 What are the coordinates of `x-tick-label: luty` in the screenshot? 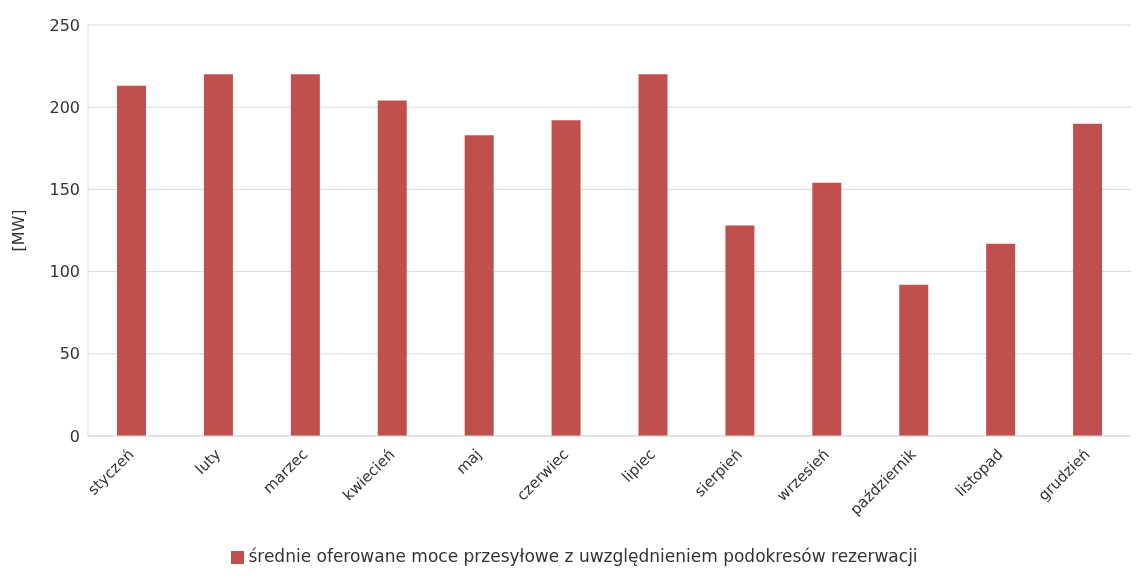 It's located at (208, 462).